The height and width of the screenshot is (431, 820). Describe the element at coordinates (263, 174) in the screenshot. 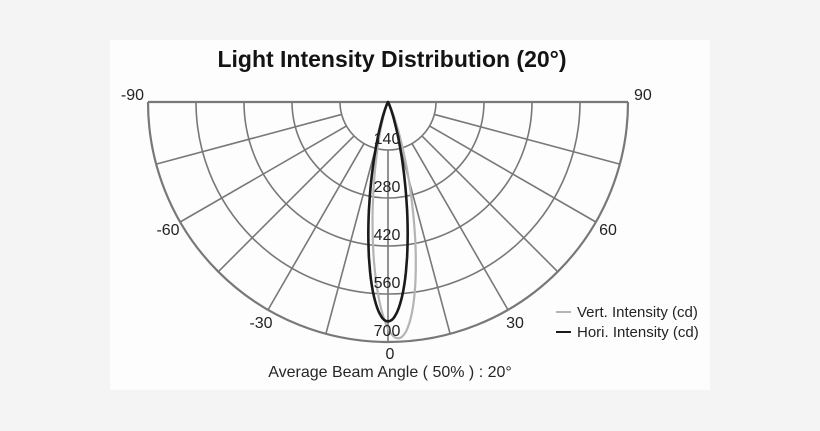

I see `grid-spoke--60` at that location.